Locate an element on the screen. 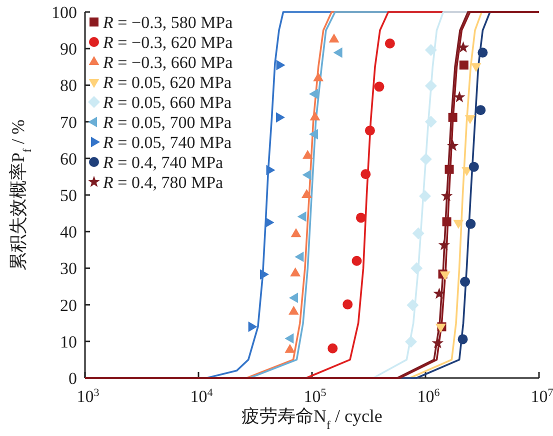  y-tick-label: 100 is located at coordinates (64, 12).